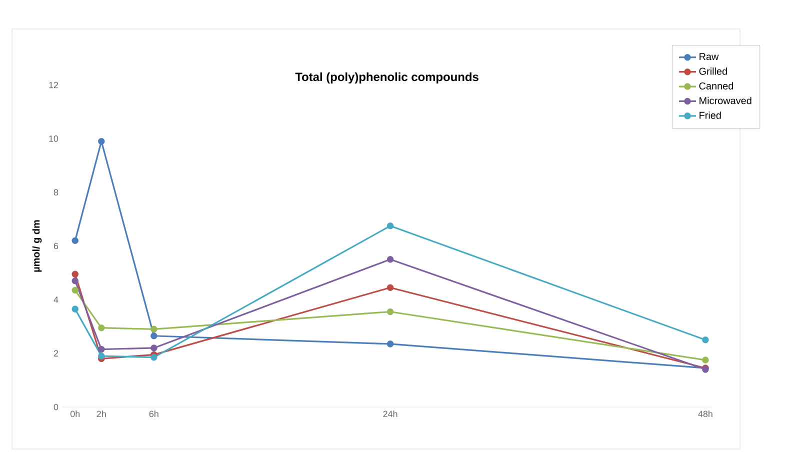 The height and width of the screenshot is (459, 800). What do you see at coordinates (37, 246) in the screenshot?
I see `y-axis-title: µmol/ g dm` at bounding box center [37, 246].